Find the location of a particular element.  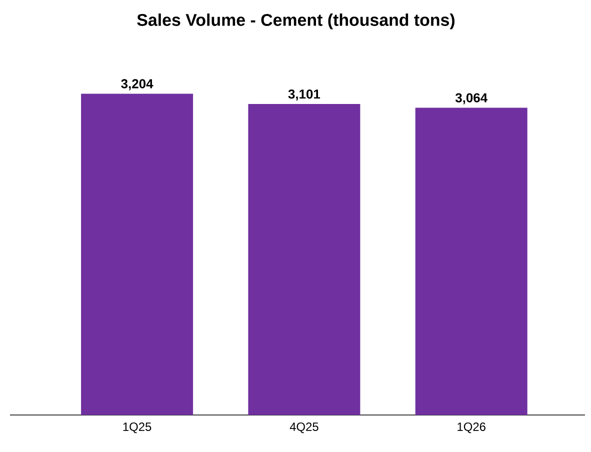

x-tick-label: 1Q25 is located at coordinates (137, 428).